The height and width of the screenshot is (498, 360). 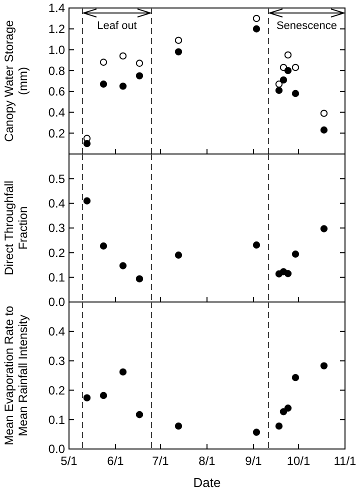 I want to click on x-tick-label: 10/1, so click(x=298, y=461).